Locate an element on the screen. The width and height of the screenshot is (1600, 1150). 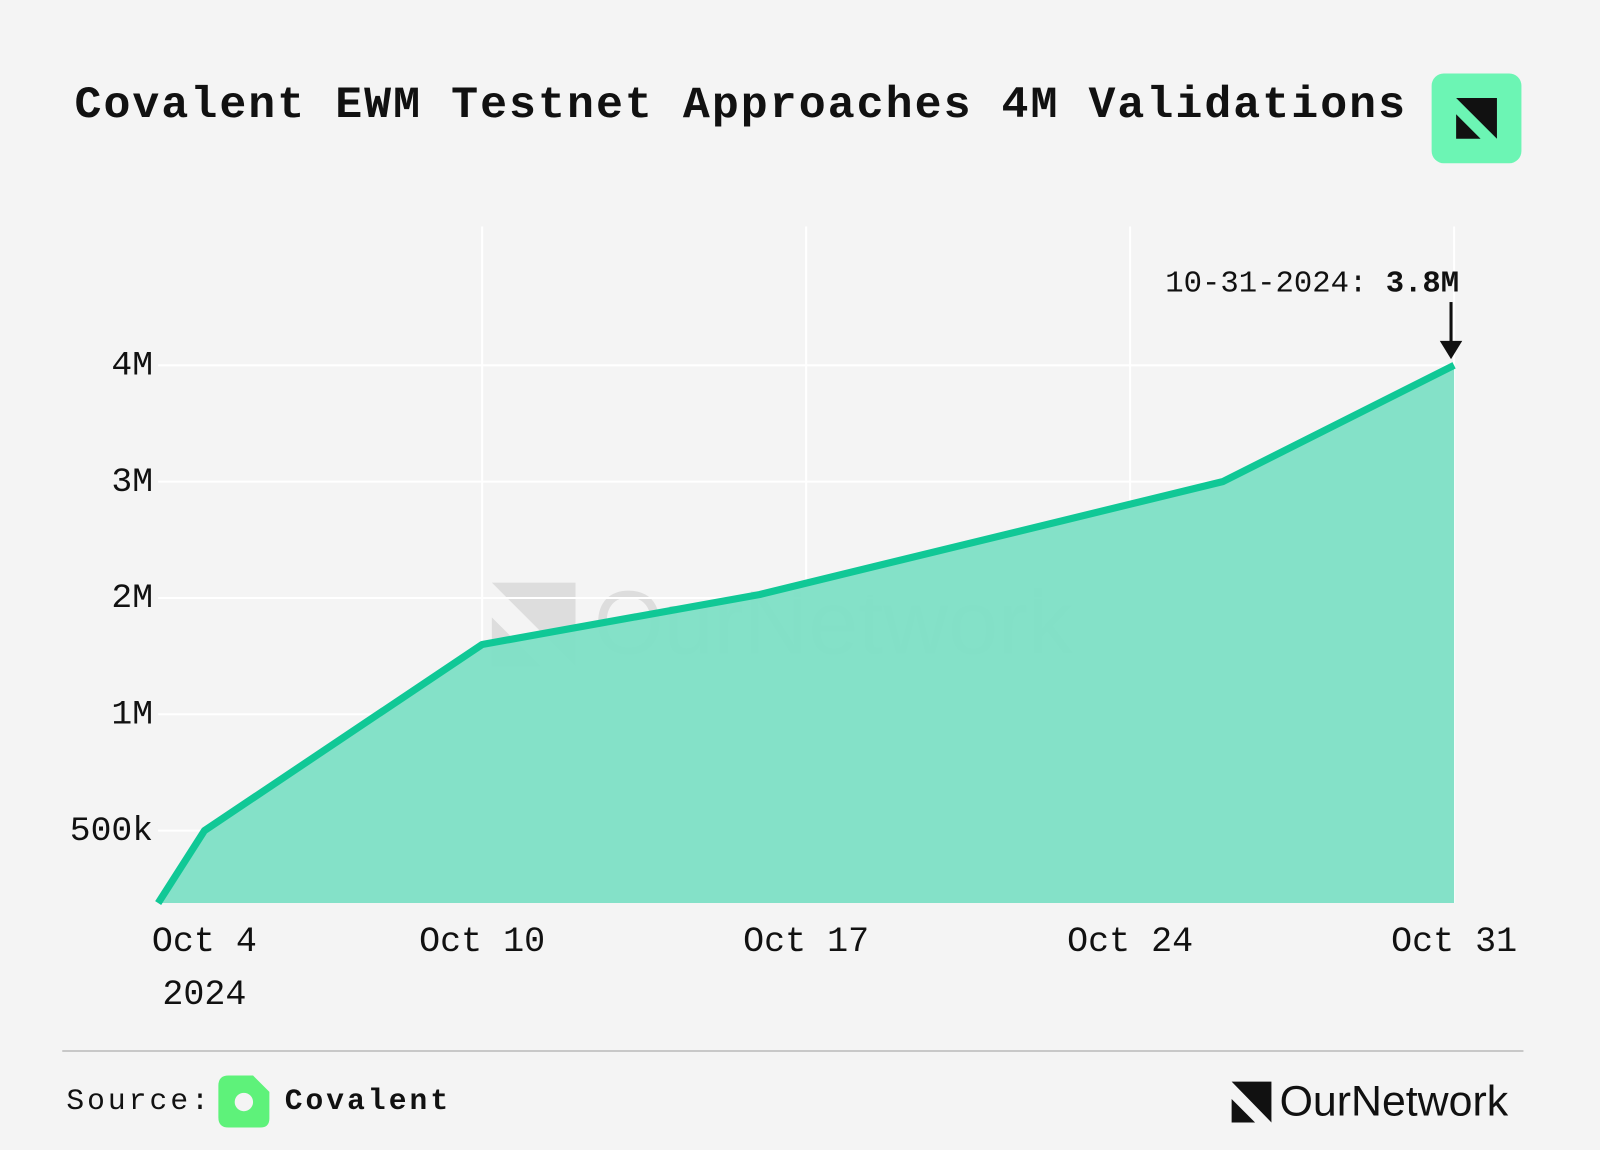
annotation-arrowhead is located at coordinates (1451, 350).